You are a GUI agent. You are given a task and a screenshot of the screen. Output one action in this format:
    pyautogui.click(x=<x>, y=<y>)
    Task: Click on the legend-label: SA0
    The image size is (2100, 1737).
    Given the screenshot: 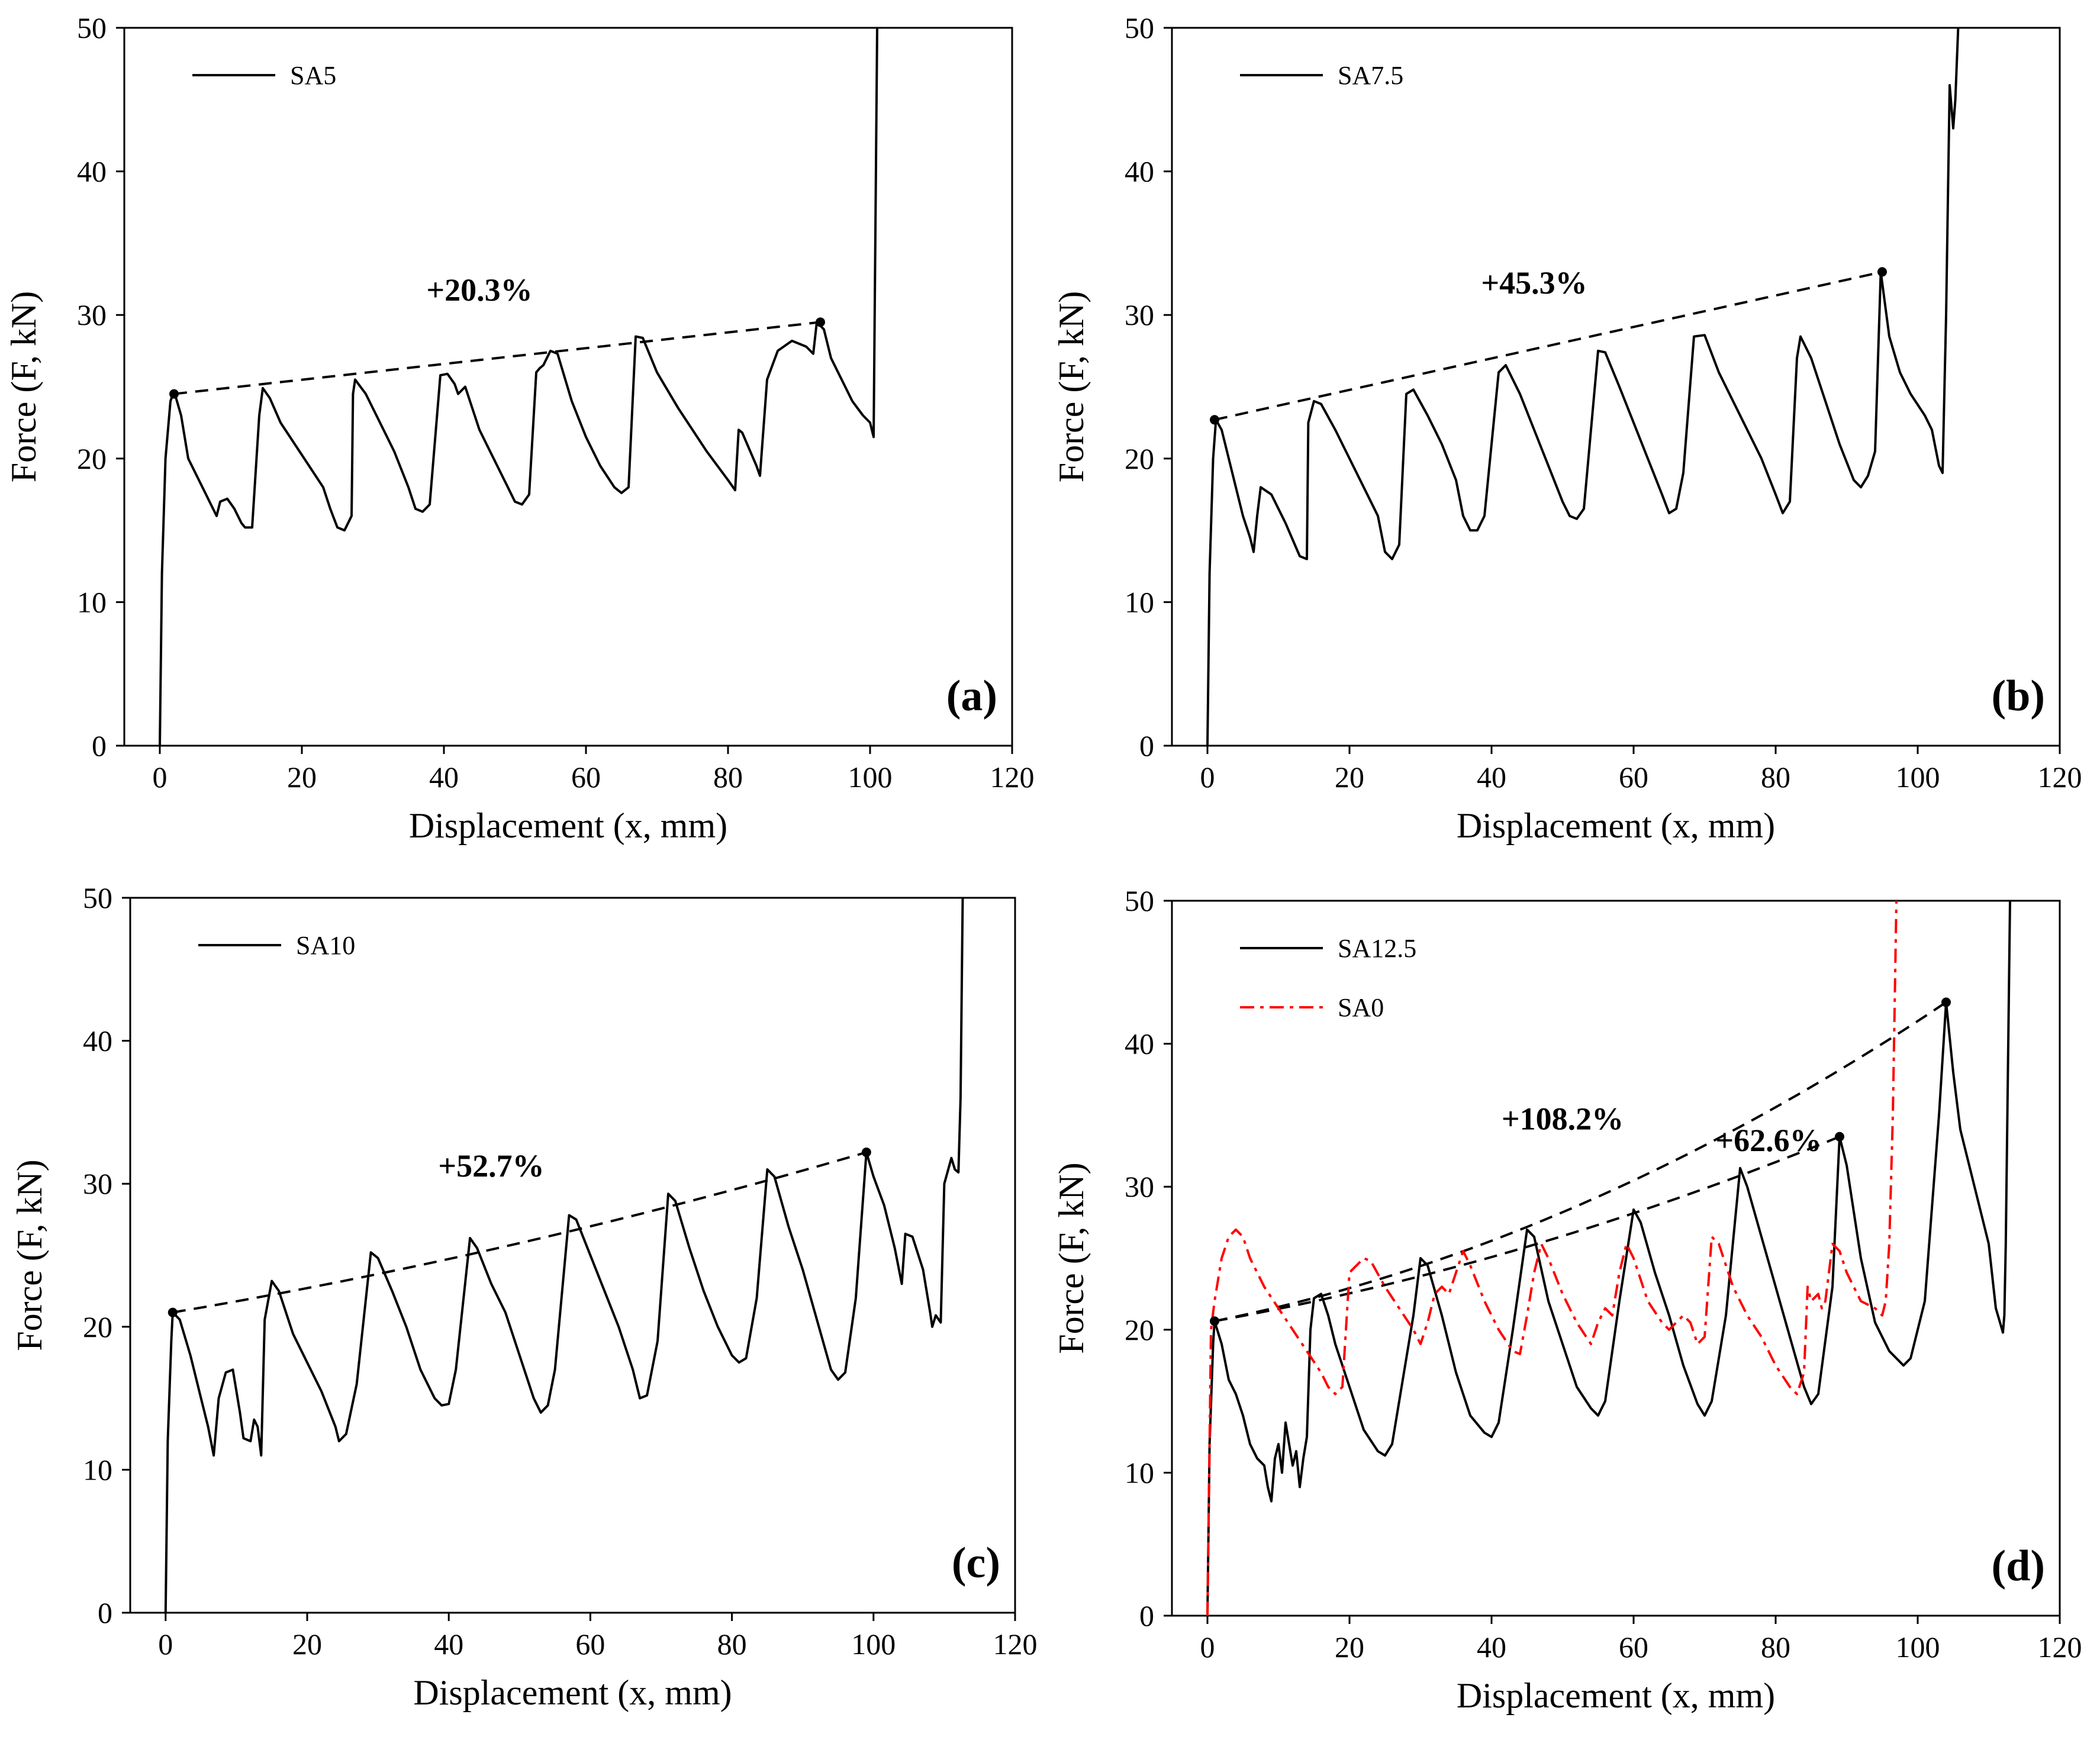 What is the action you would take?
    pyautogui.click(x=1361, y=1008)
    